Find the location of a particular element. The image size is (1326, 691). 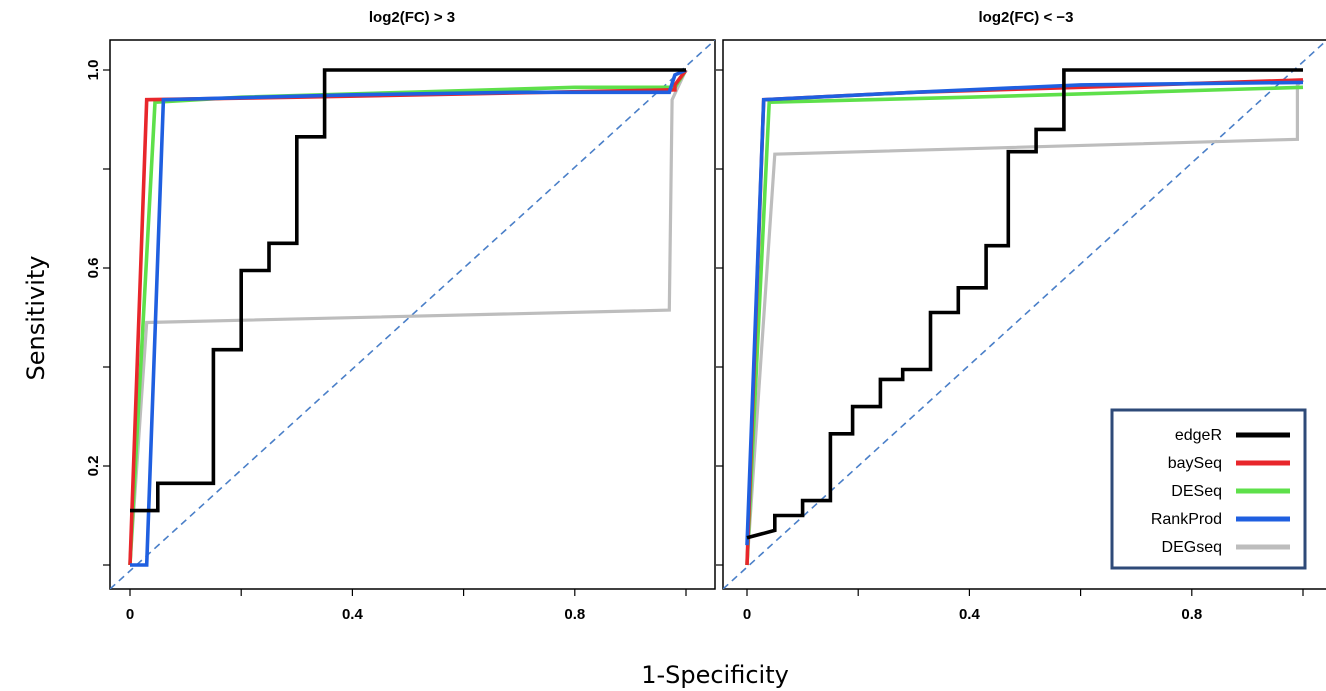

legend-label-rankprod: RankProd is located at coordinates (1186, 519).